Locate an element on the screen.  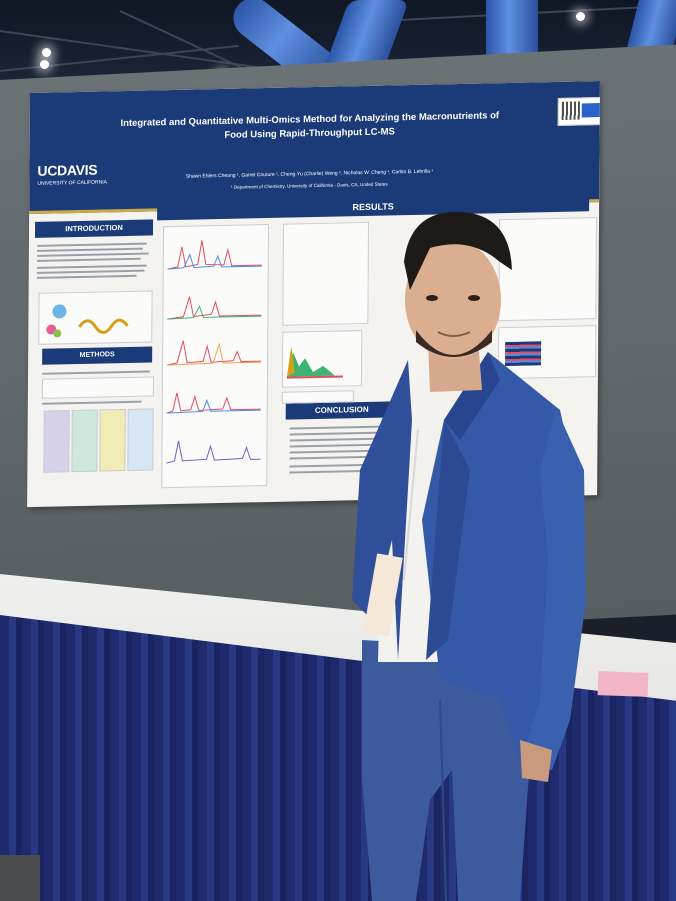
intro-diagram-graphic is located at coordinates (87, 321).